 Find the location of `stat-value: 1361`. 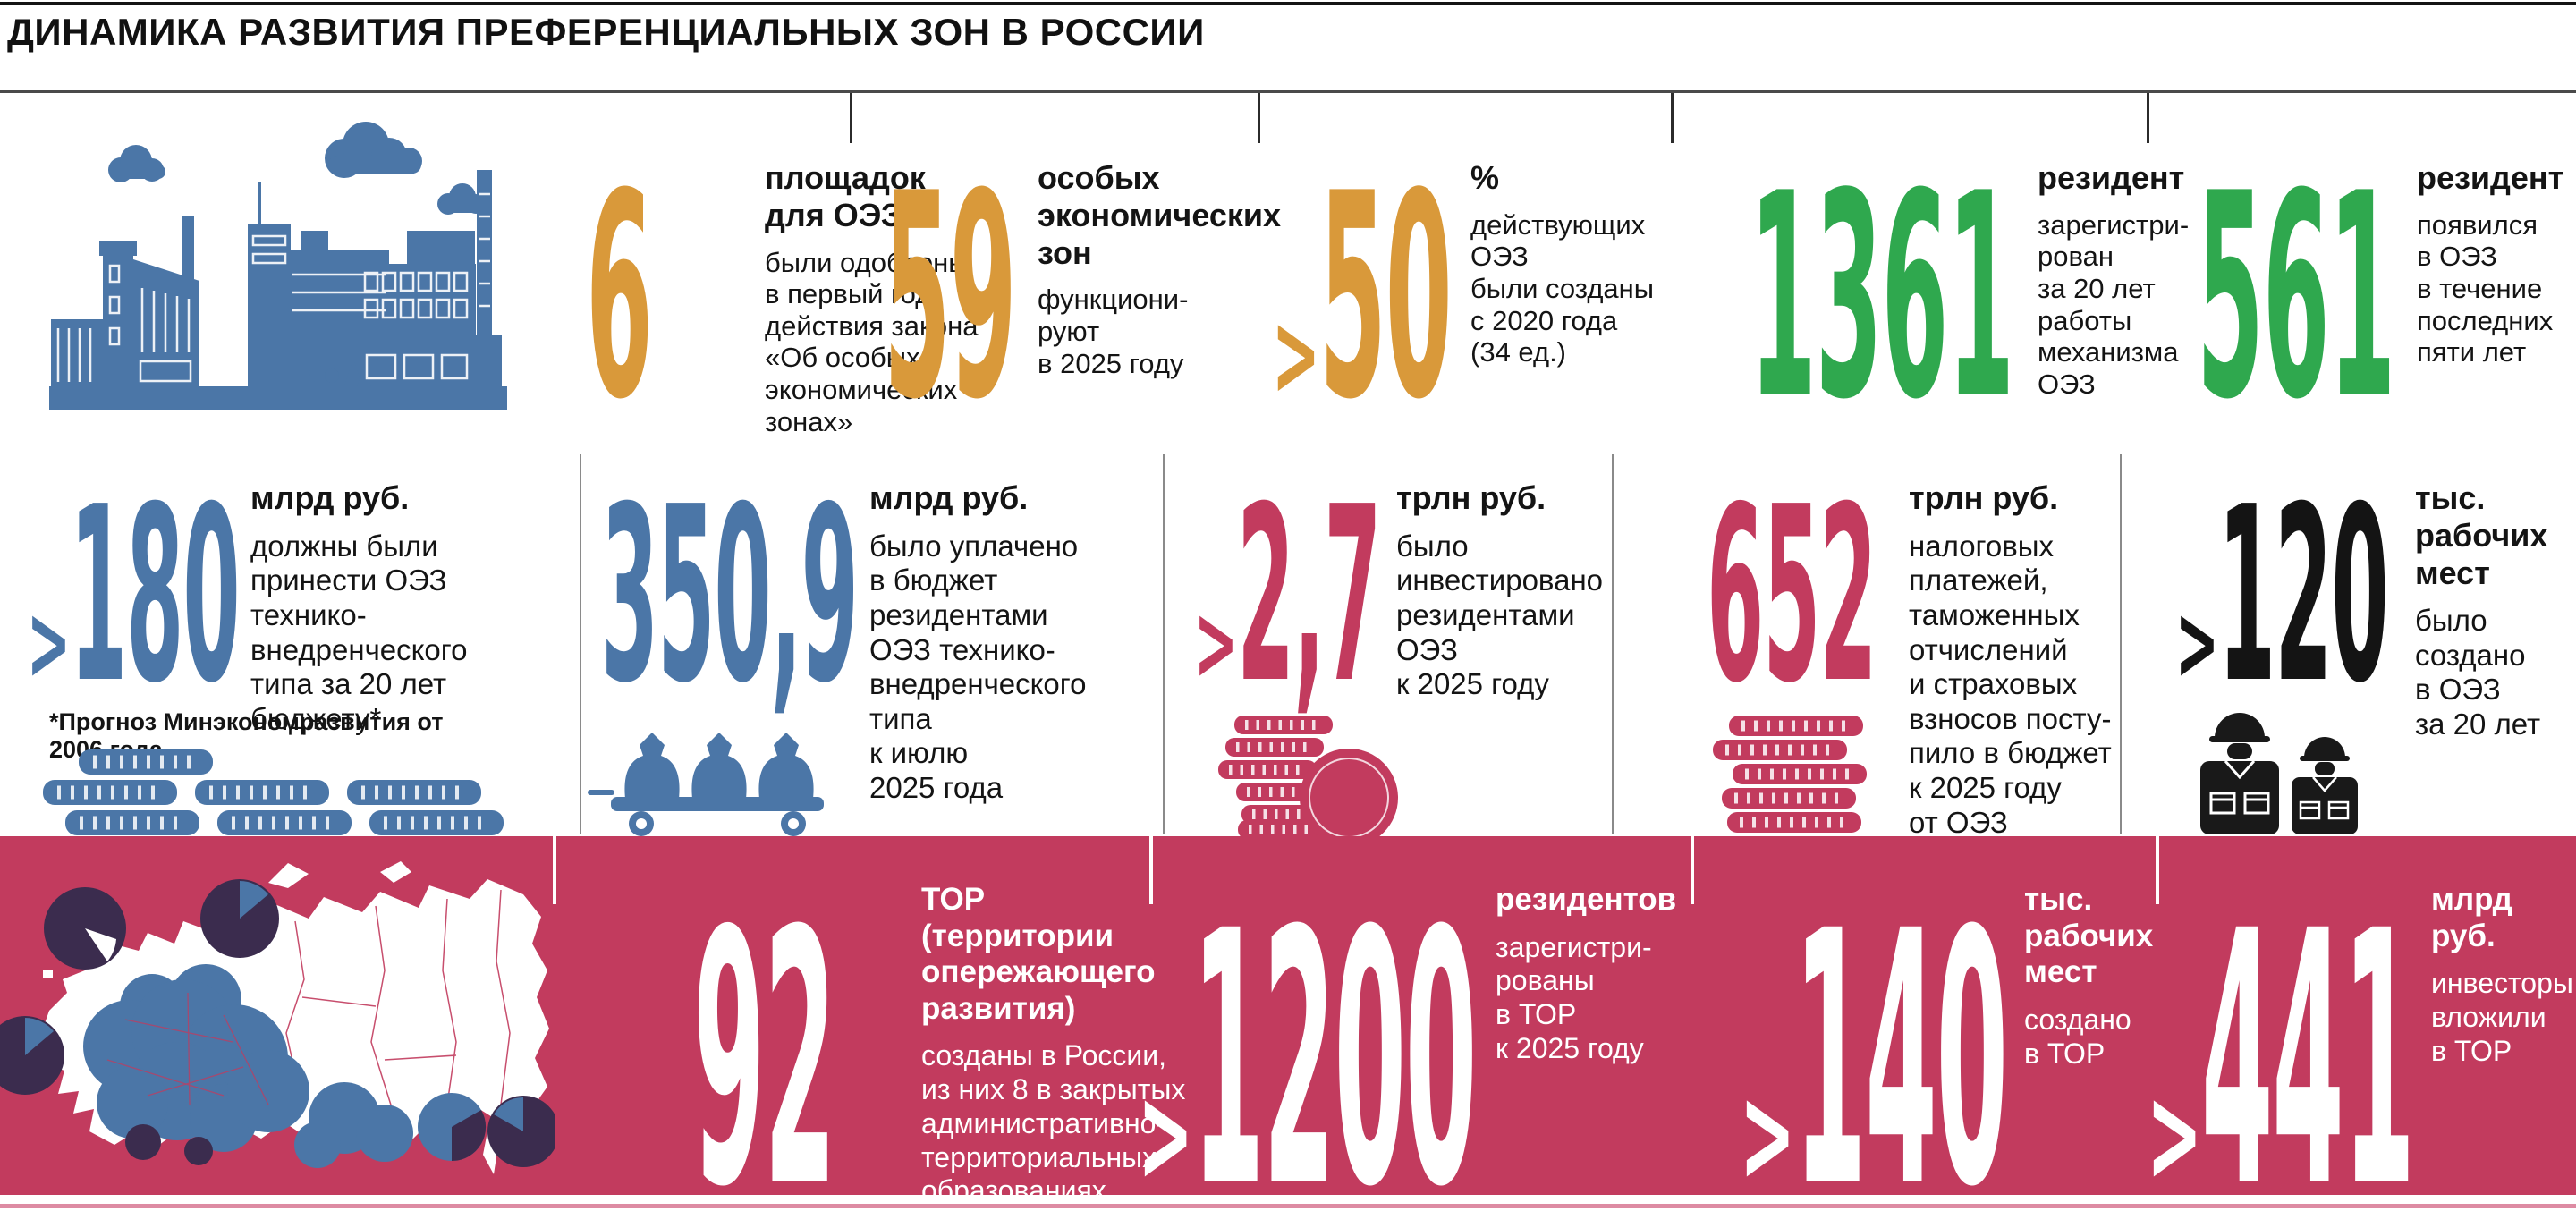

stat-value: 1361 is located at coordinates (2097, 298).